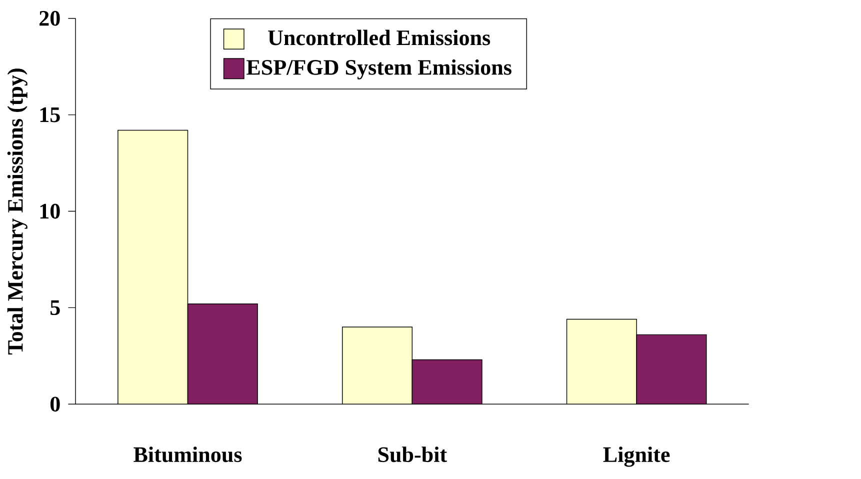 The image size is (861, 479). What do you see at coordinates (50, 115) in the screenshot?
I see `y-tick-label: 15` at bounding box center [50, 115].